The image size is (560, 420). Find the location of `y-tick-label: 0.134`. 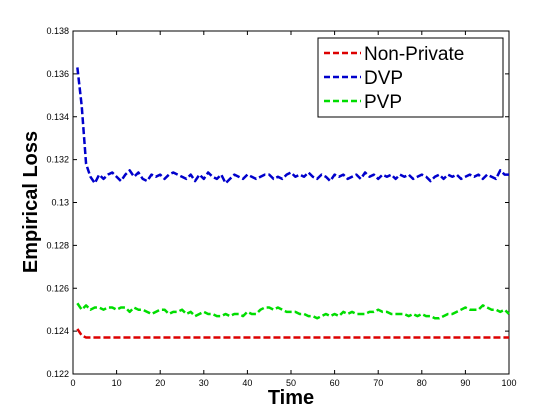

y-tick-label: 0.134 is located at coordinates (57, 117).